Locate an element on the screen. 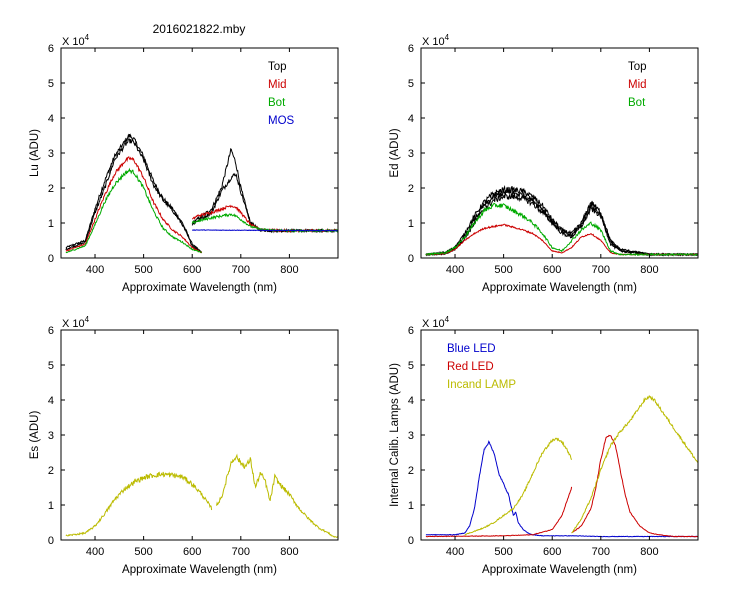 The image size is (750, 600). legend: Blue LED Red LED Incand LAMP is located at coordinates (481, 367).